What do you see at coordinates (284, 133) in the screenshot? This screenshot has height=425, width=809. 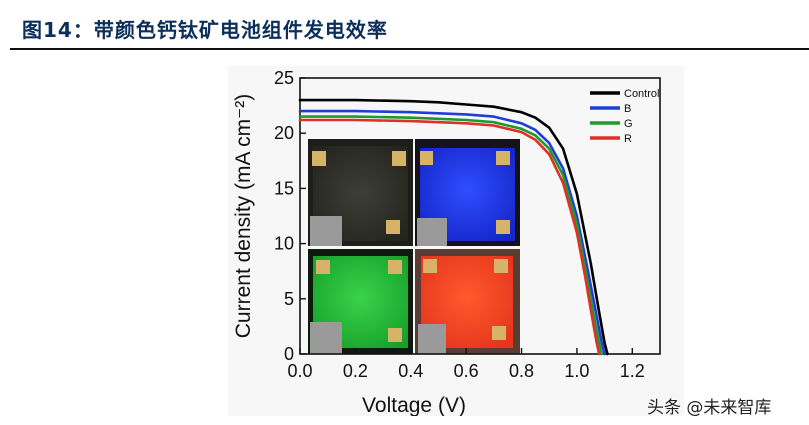 I see `y-tick-label: 20` at bounding box center [284, 133].